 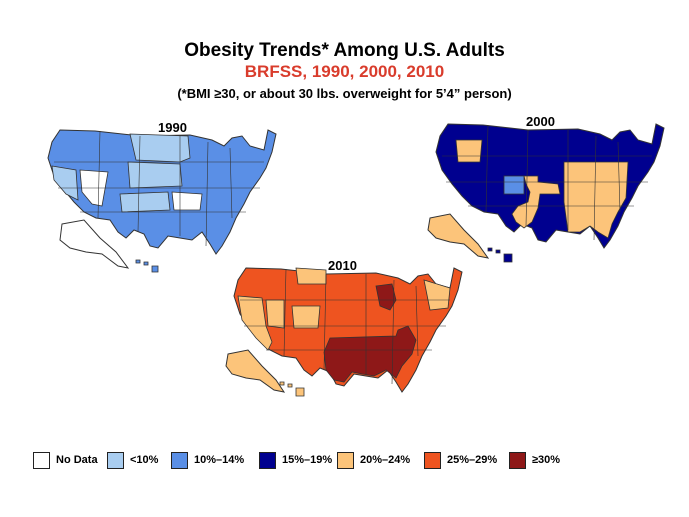 What do you see at coordinates (472, 460) in the screenshot?
I see `legend-label-25-29: 25%–29%` at bounding box center [472, 460].